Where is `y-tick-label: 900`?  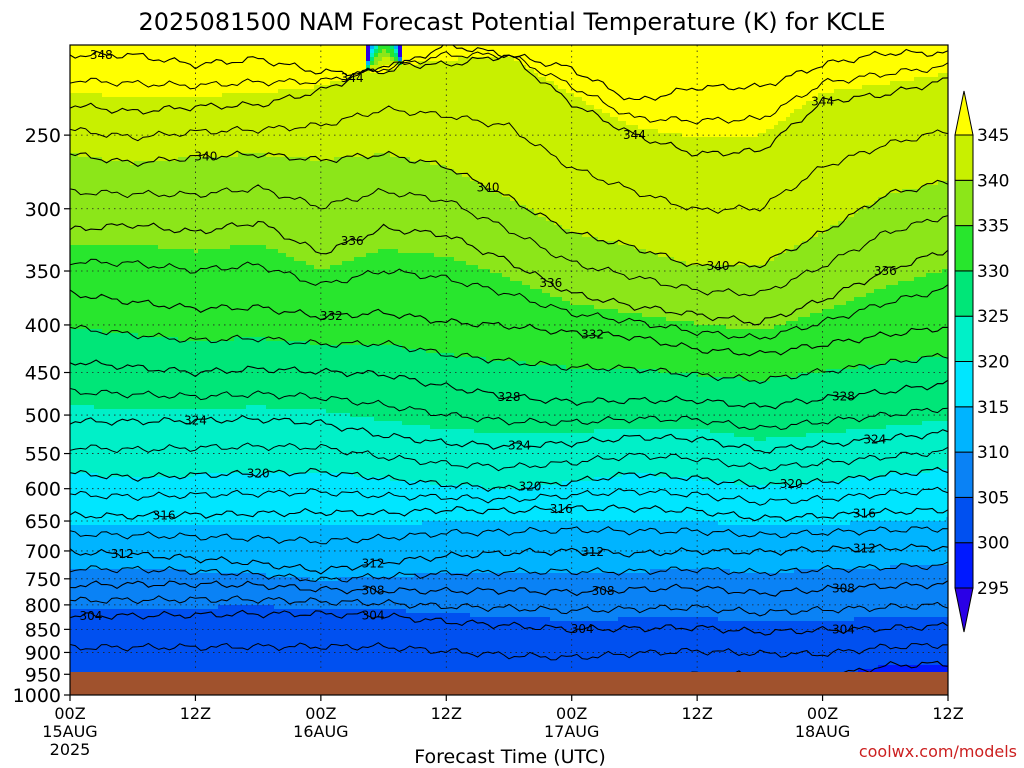 y-tick-label: 900 is located at coordinates (43, 653).